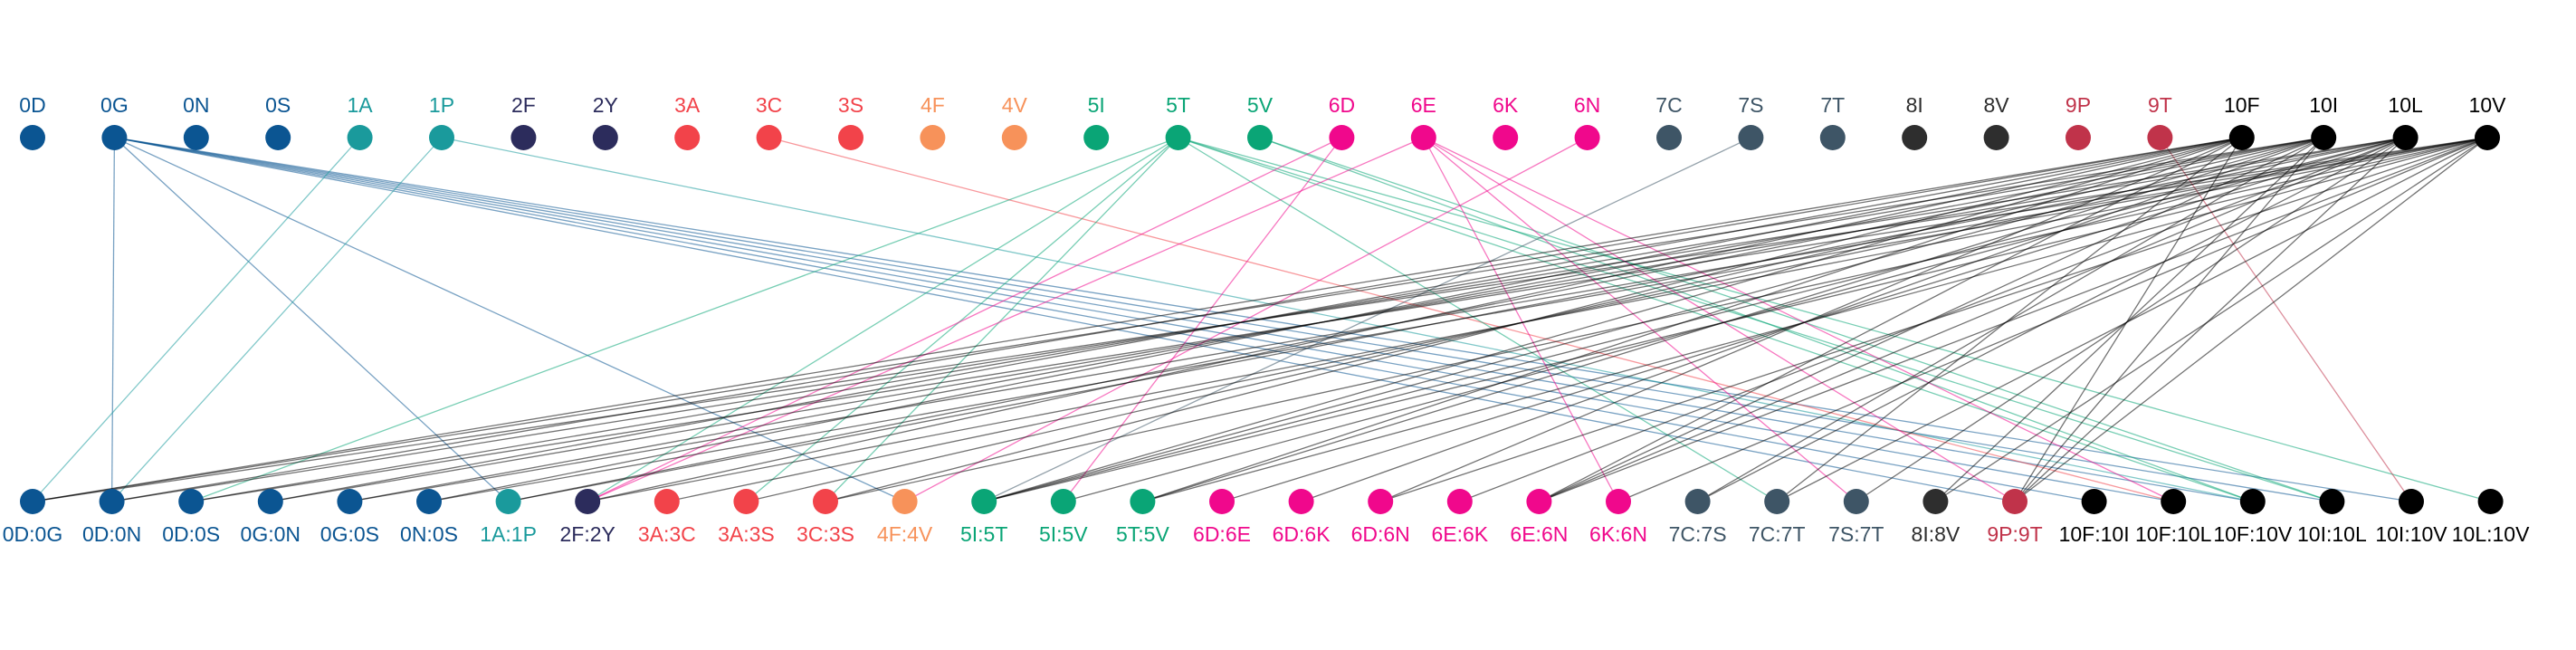 This screenshot has width=2576, height=650. What do you see at coordinates (1539, 517) in the screenshot?
I see `bottom-node-6e-6n: 6E:6N` at bounding box center [1539, 517].